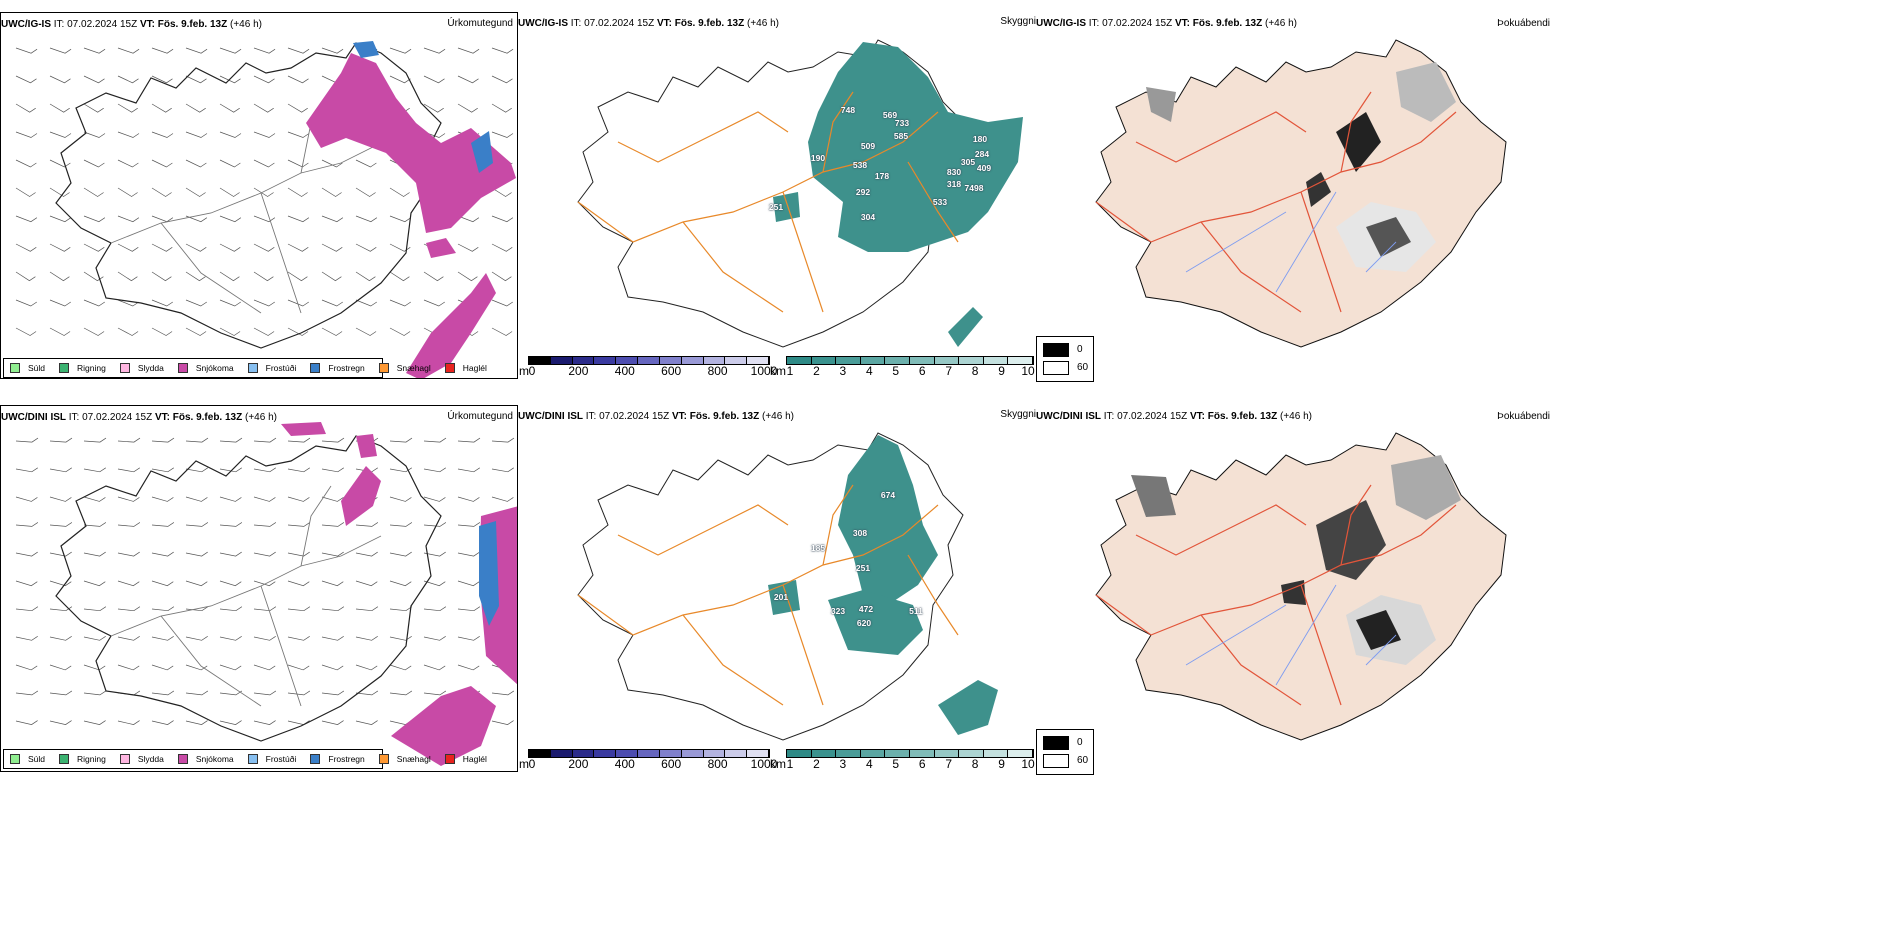 This screenshot has height=950, width=1900. Describe the element at coordinates (480, 23) in the screenshot. I see `panel-title-precip-row1: Úrkomutegund` at that location.